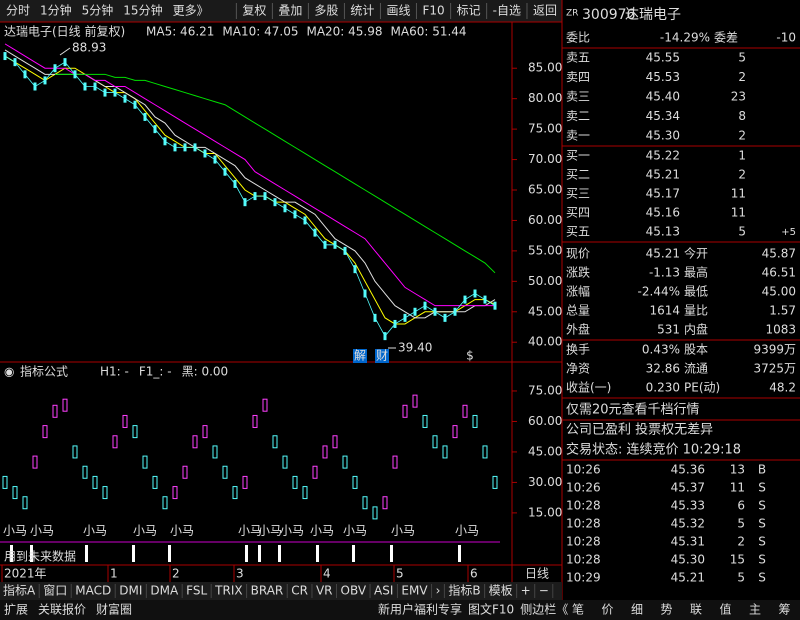  Describe the element at coordinates (545, 159) in the screenshot. I see `y-tick-label: 70.00` at that location.